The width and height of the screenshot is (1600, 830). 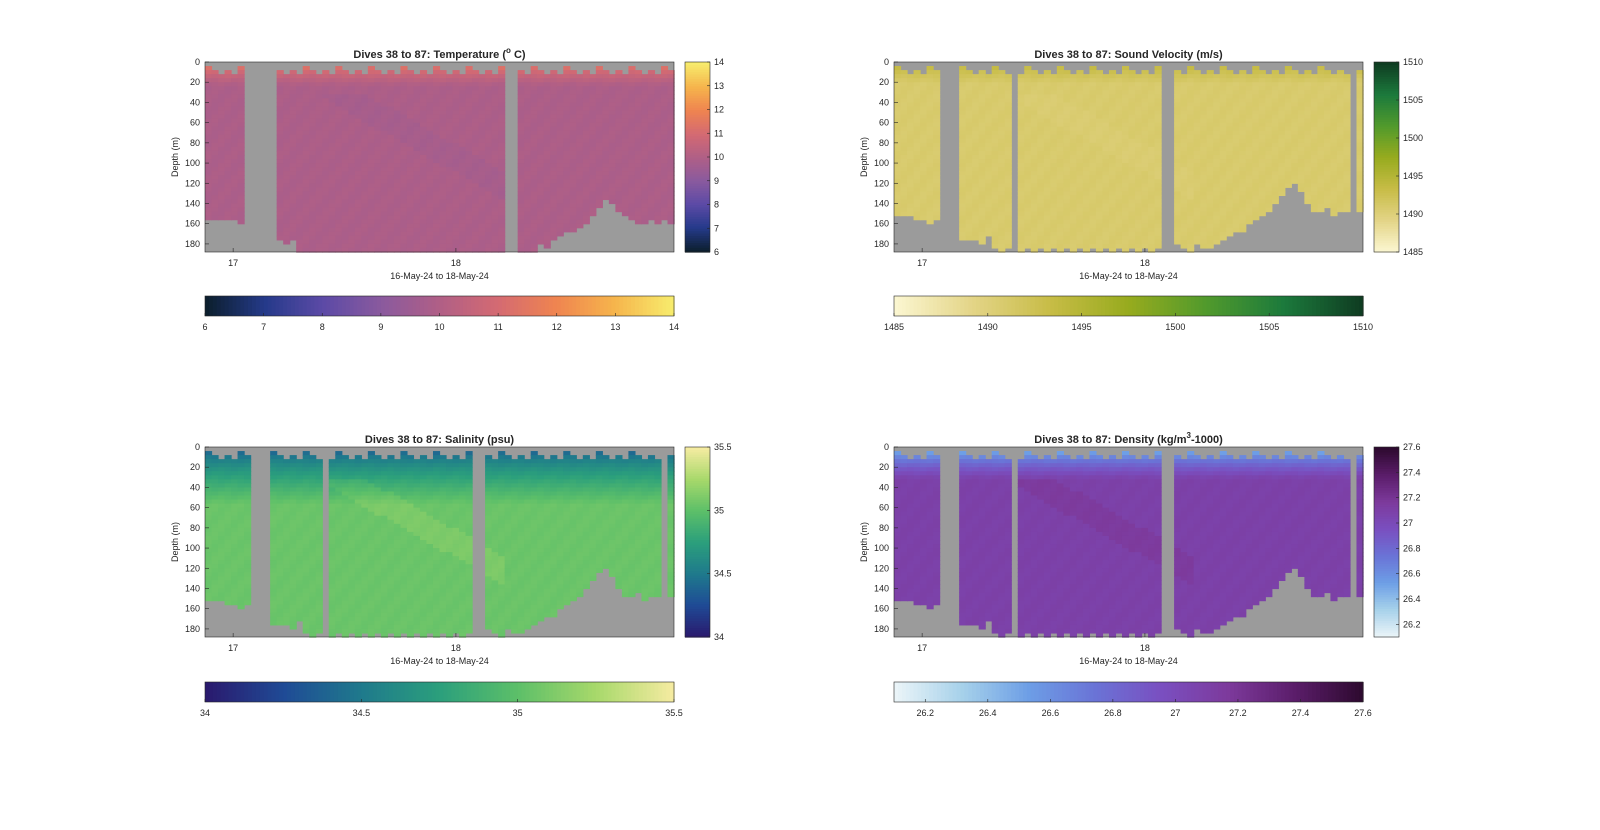 What do you see at coordinates (718, 133) in the screenshot?
I see `colorbar-tick-label: 11` at bounding box center [718, 133].